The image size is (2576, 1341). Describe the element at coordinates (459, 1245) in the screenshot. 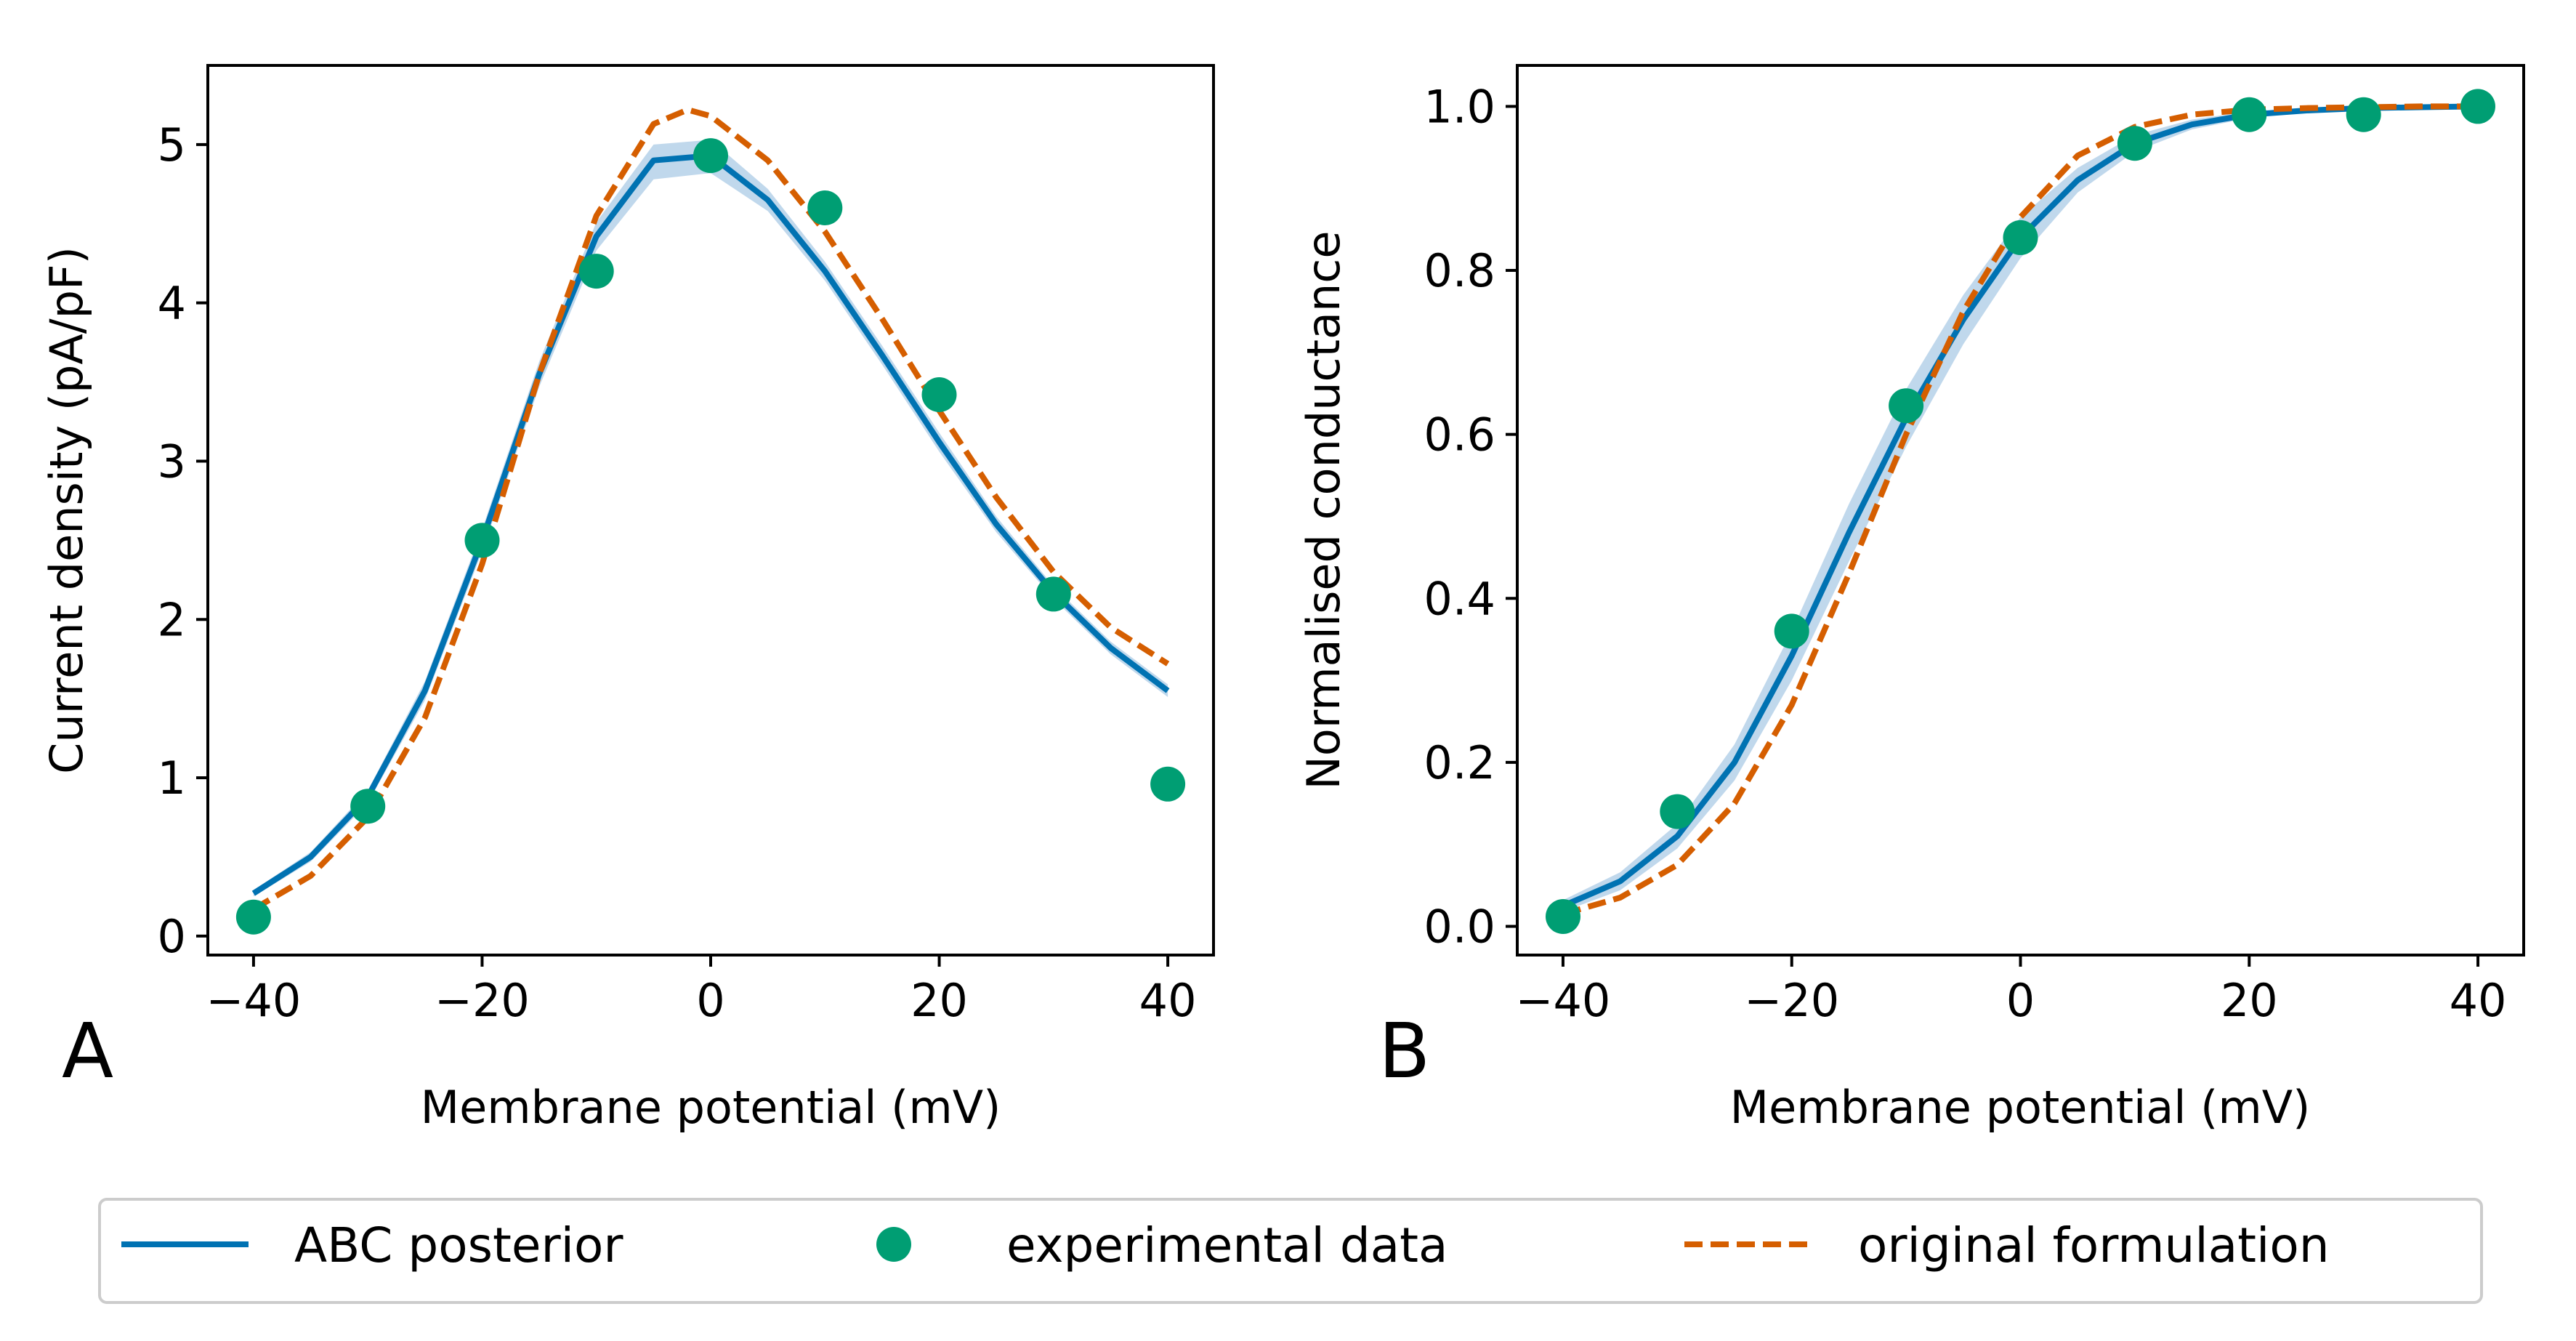

I see `legend-label-abc-posterior: ABC posterior` at that location.